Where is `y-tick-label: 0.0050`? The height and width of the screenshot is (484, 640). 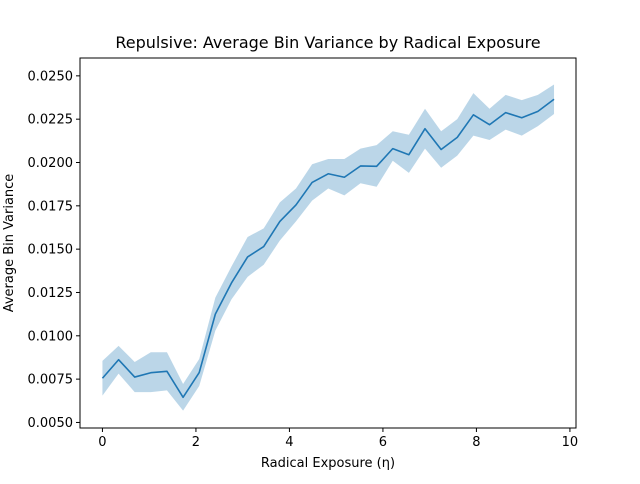
y-tick-label: 0.0050 is located at coordinates (51, 423).